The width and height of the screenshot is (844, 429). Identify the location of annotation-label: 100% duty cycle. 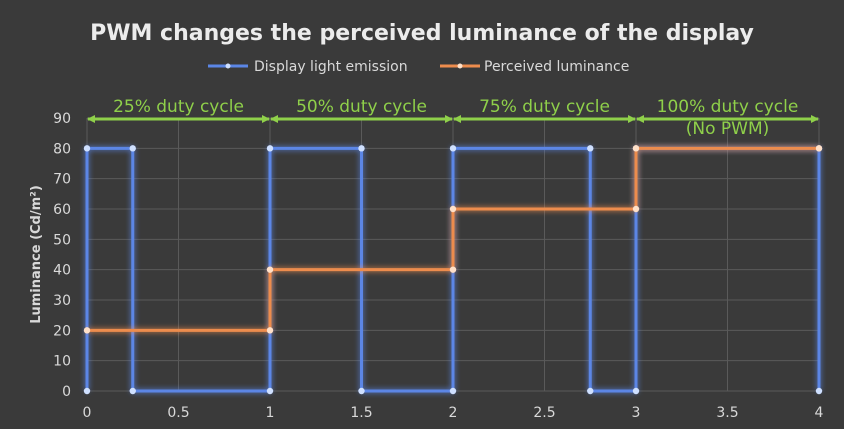
(728, 107).